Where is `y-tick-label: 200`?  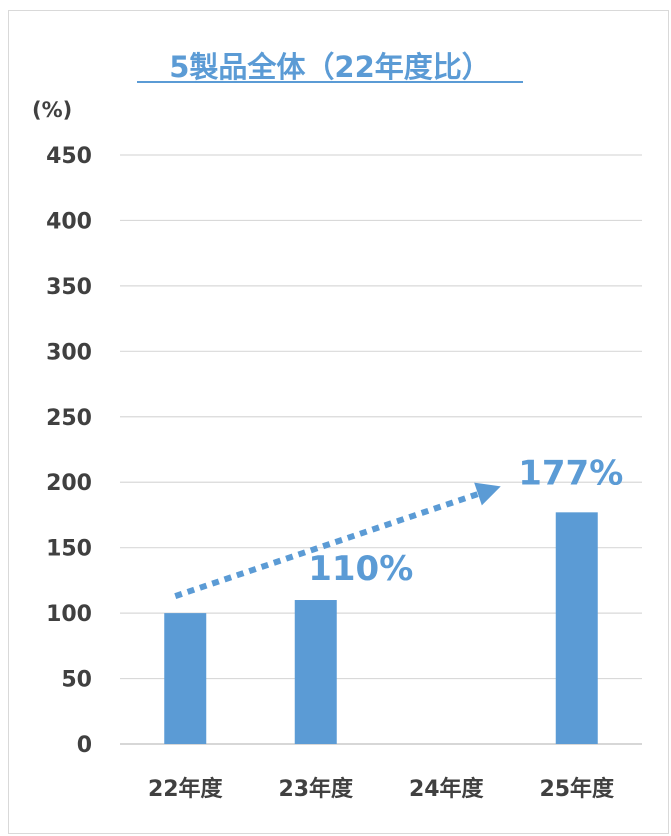
y-tick-label: 200 is located at coordinates (69, 483).